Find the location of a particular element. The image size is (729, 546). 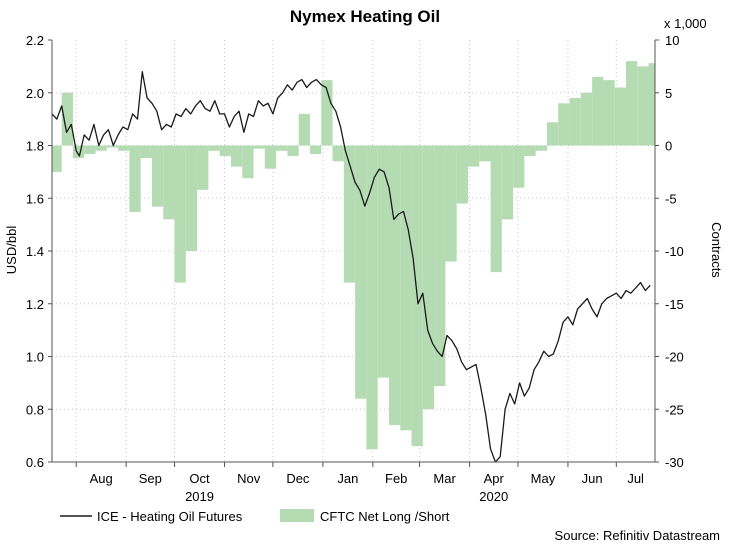

left-axis-tick-label: 2.2 is located at coordinates (35, 40).